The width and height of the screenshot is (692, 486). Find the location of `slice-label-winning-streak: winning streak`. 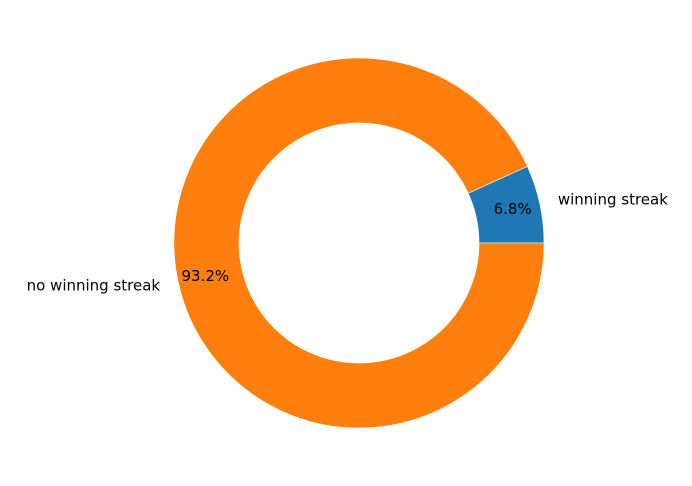

slice-label-winning-streak: winning streak is located at coordinates (613, 199).